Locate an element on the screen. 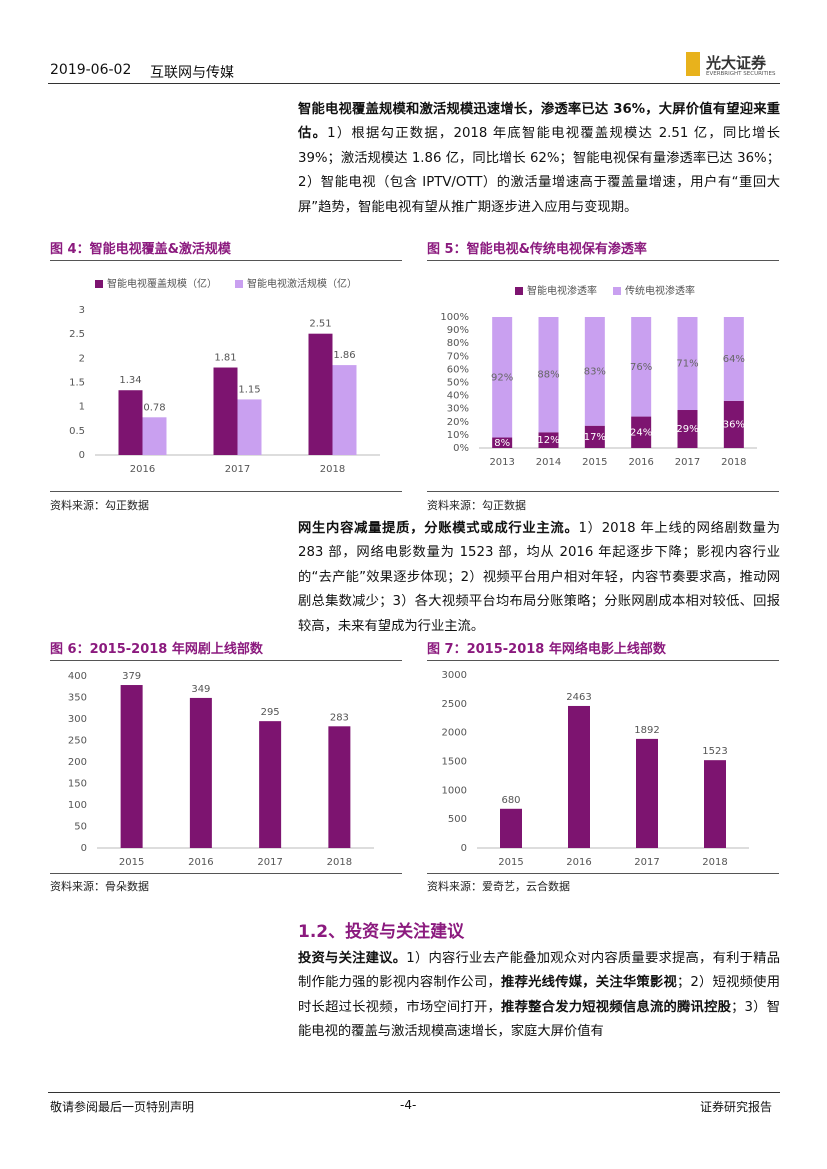  y-tick-label: 500 is located at coordinates (457, 819).